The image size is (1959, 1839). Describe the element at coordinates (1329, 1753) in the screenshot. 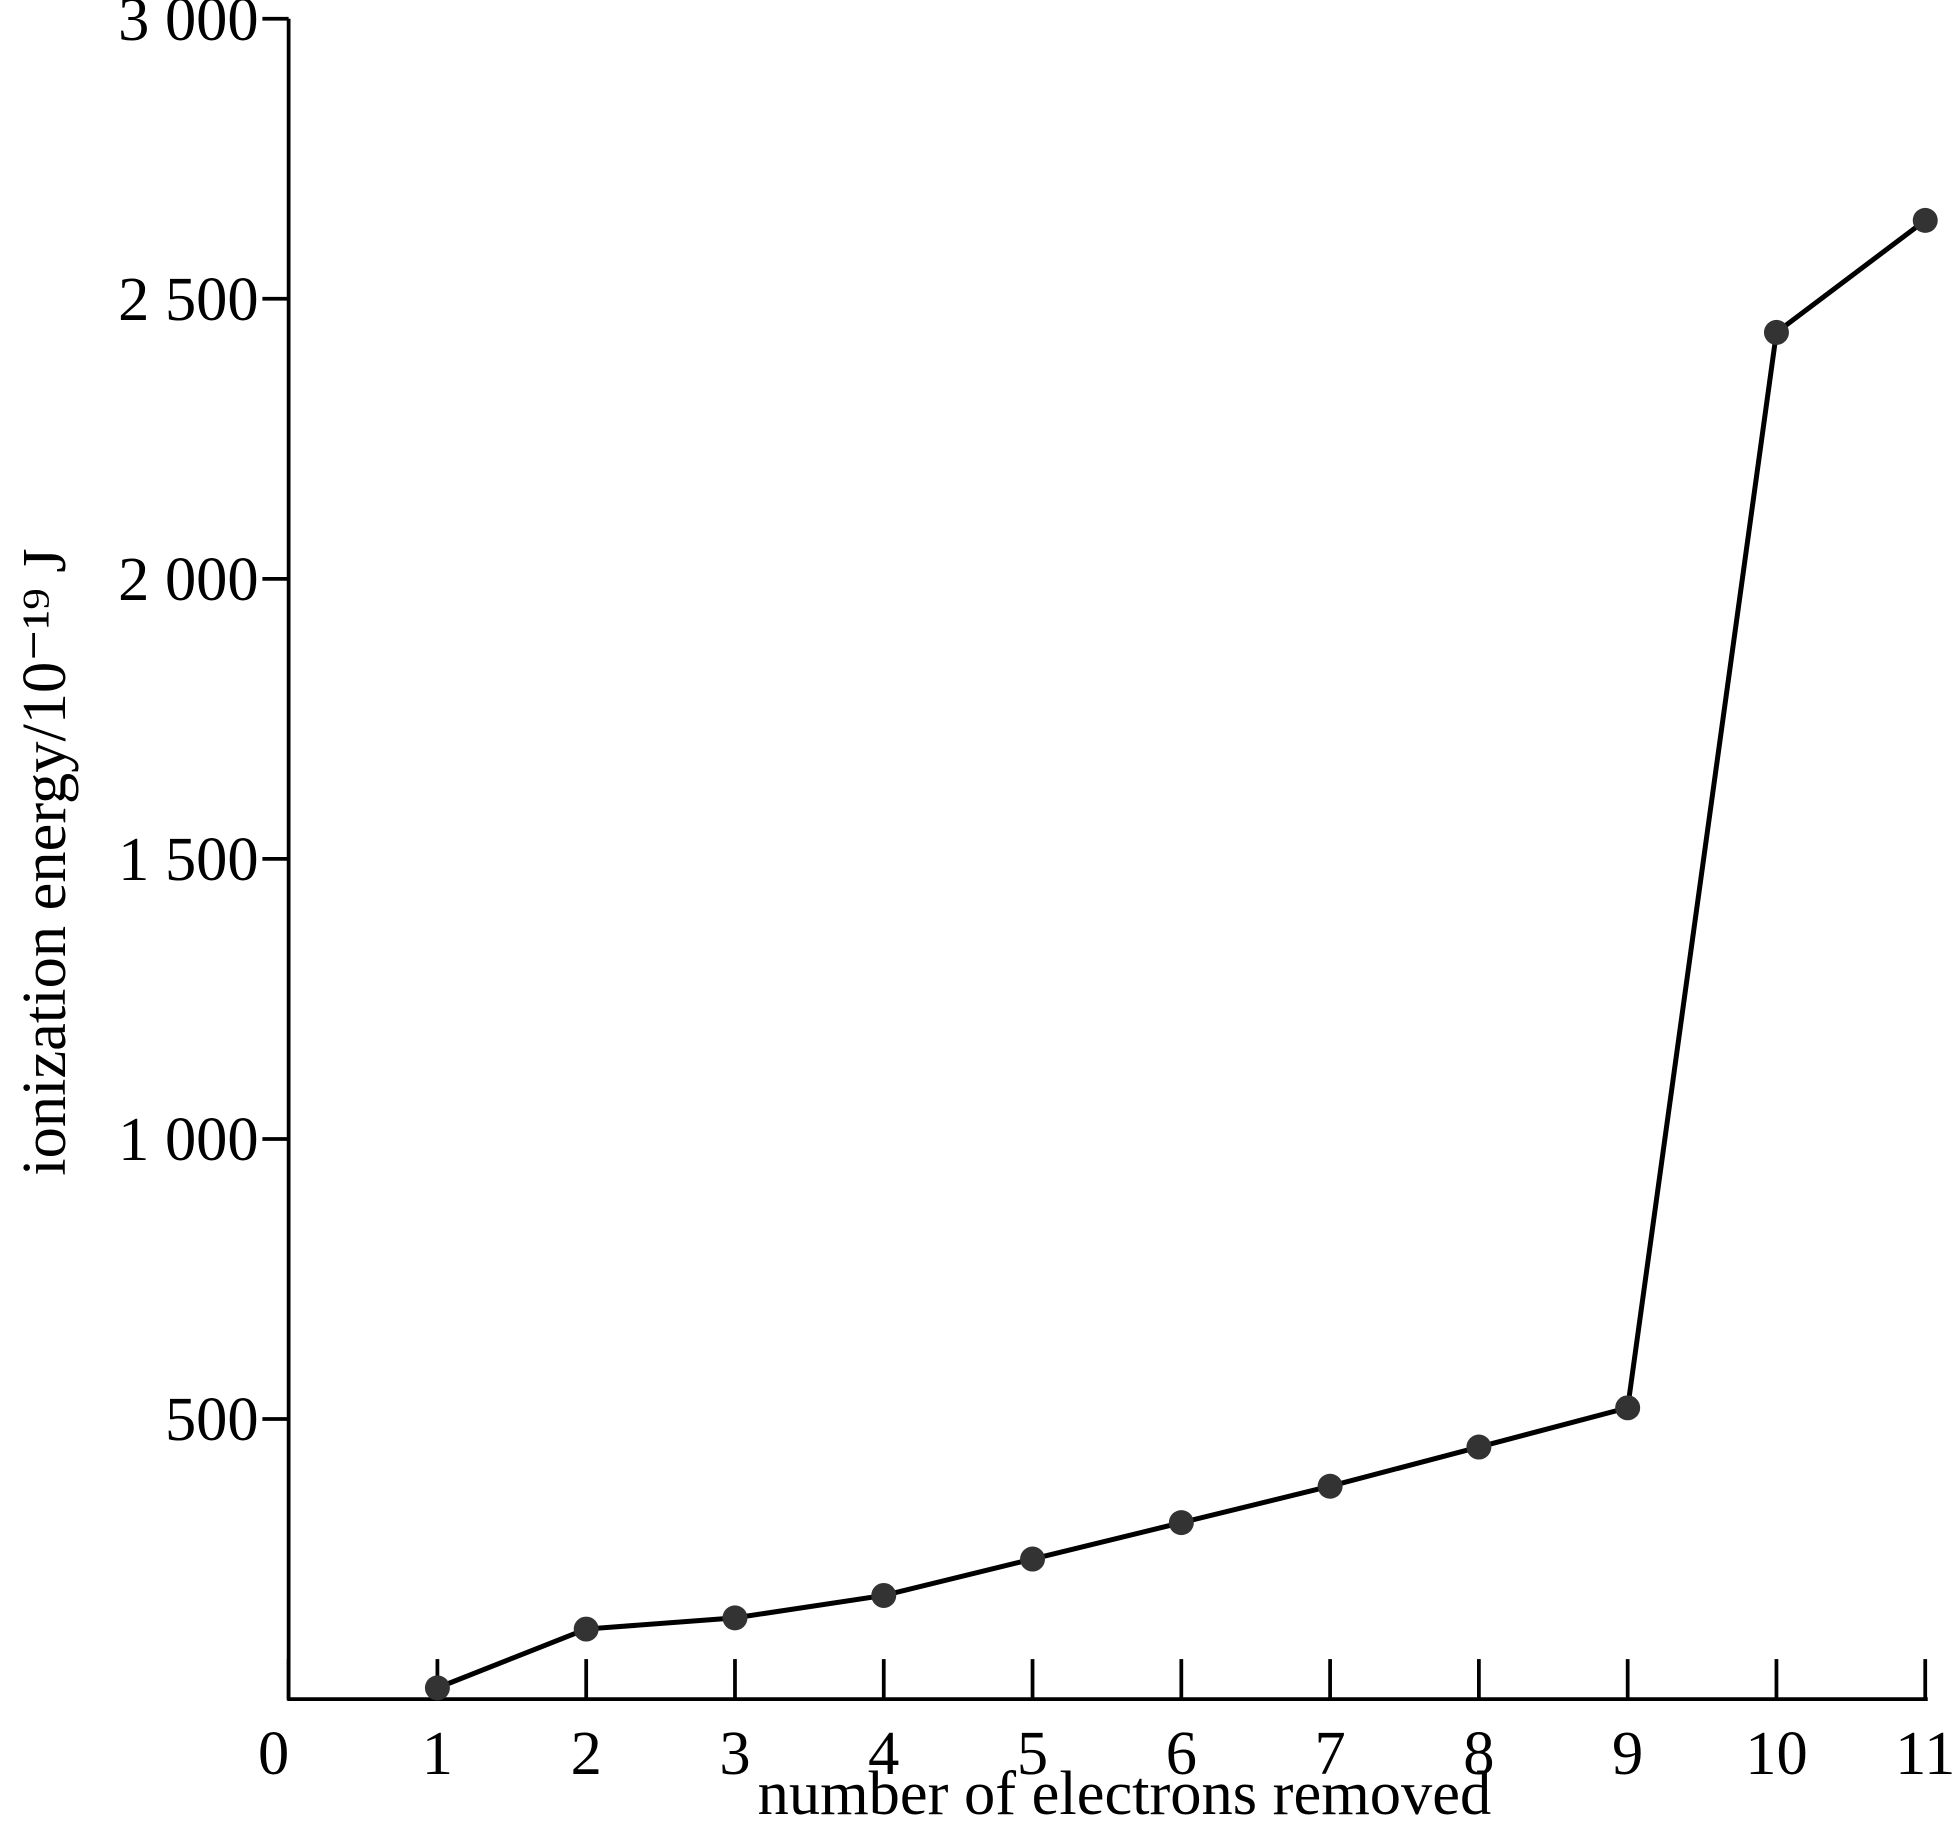

I see `x-tick-label: 7` at that location.